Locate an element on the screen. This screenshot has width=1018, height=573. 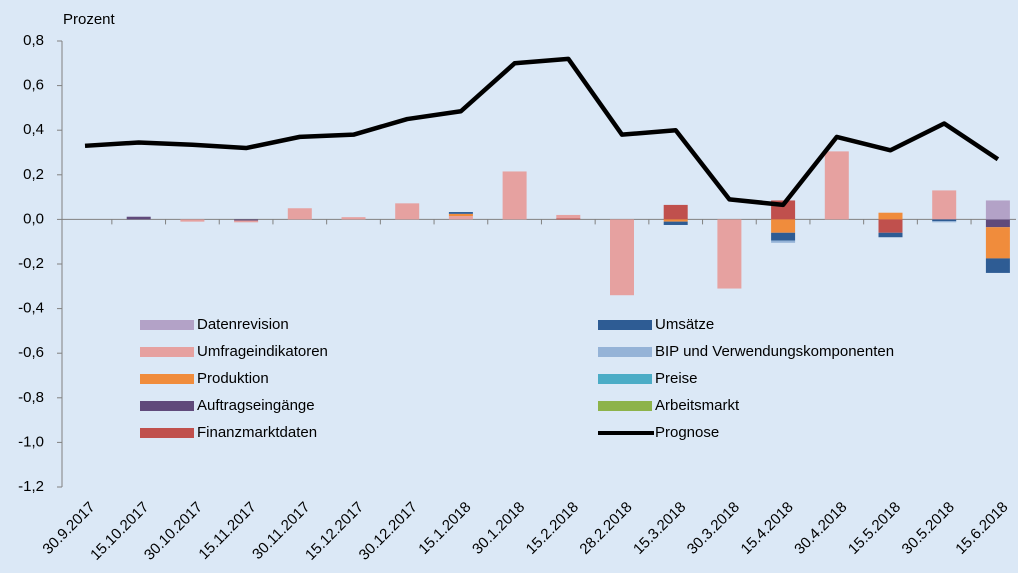
y-tick-label: -1,0 is located at coordinates (31, 441).